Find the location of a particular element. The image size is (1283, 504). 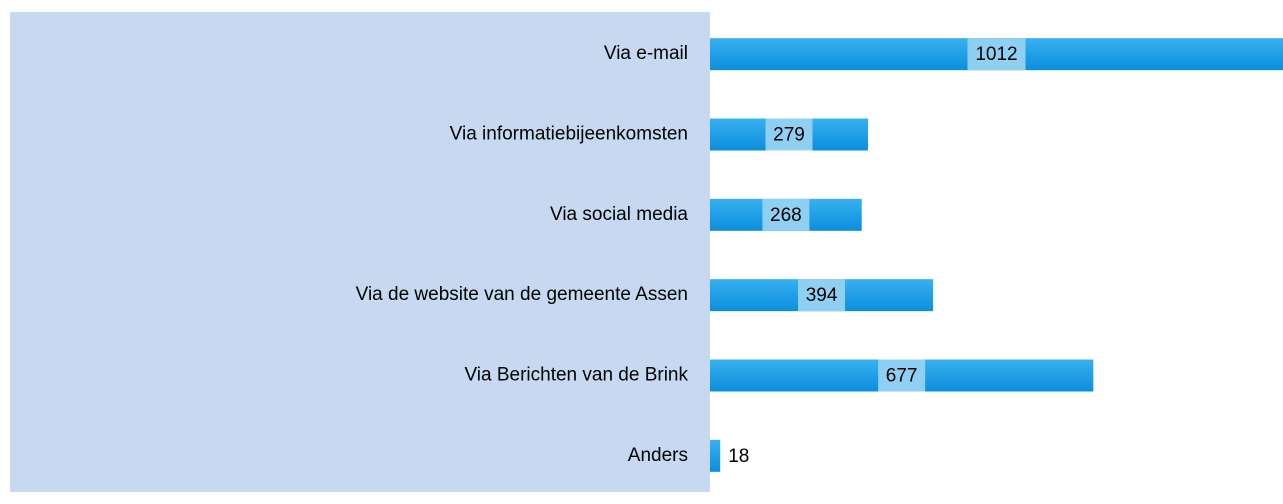

category-label: Anders is located at coordinates (658, 455).